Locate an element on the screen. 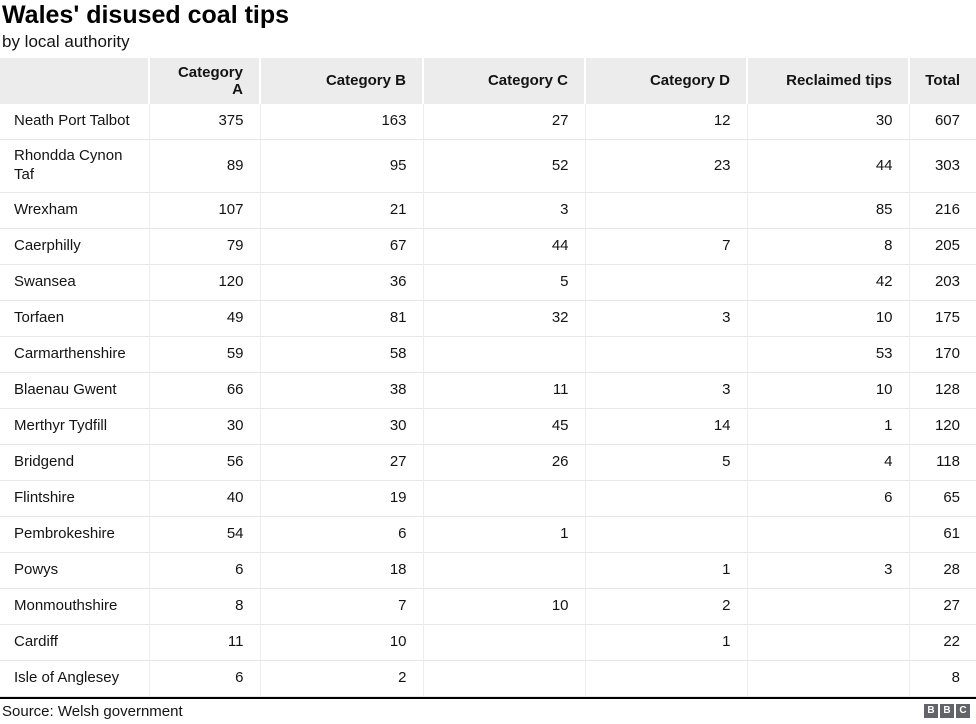 This screenshot has height=724, width=976. value-cell: 19 is located at coordinates (341, 498).